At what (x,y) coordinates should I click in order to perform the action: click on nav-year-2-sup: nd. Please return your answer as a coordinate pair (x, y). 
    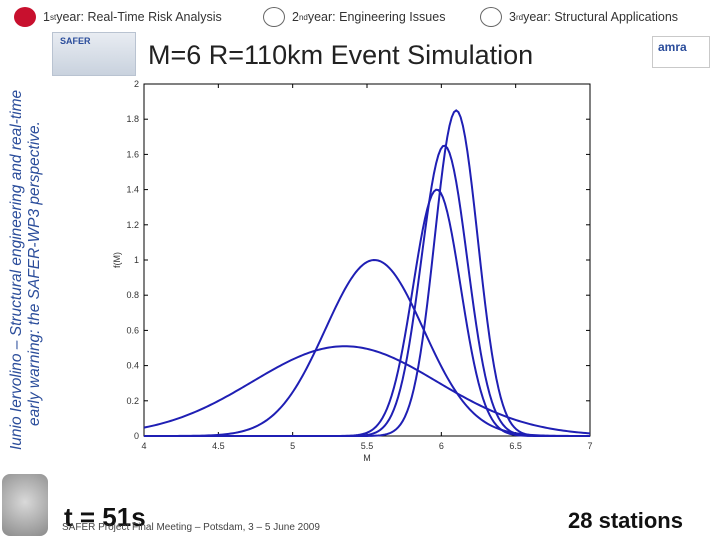
    Looking at the image, I should click on (303, 17).